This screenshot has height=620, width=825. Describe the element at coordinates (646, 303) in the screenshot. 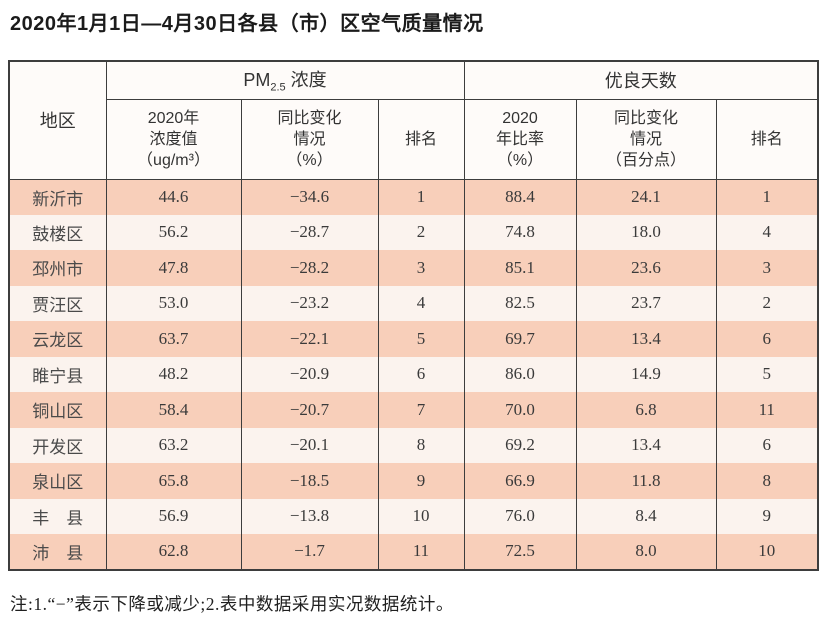

I see `days-change-cell: 23.7` at that location.